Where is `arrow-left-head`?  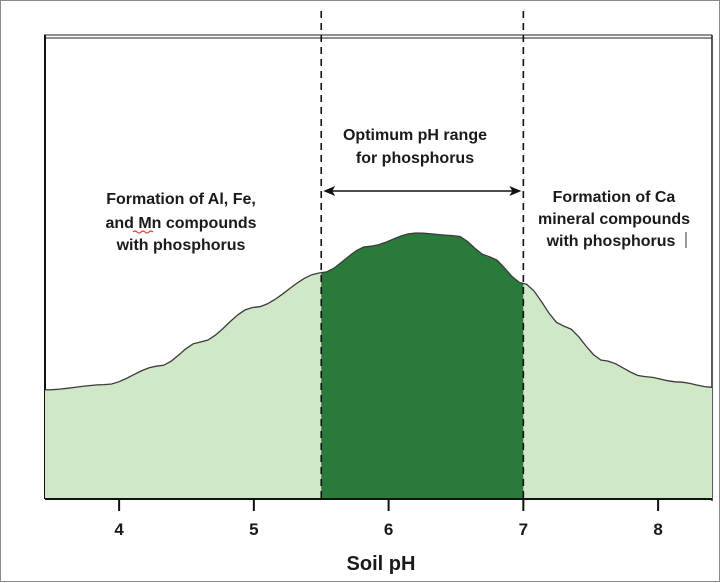
arrow-left-head is located at coordinates (329, 191).